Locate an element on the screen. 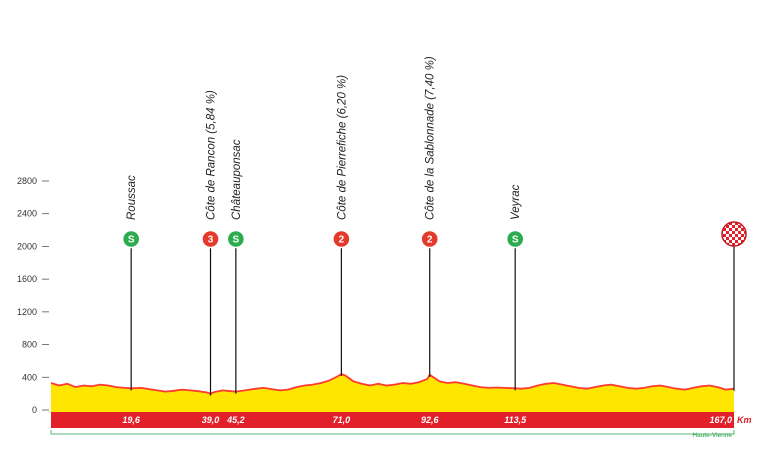 Image resolution: width=768 pixels, height=455 pixels. distance-band-layer: Haute-Vienne Km is located at coordinates (401, 425).